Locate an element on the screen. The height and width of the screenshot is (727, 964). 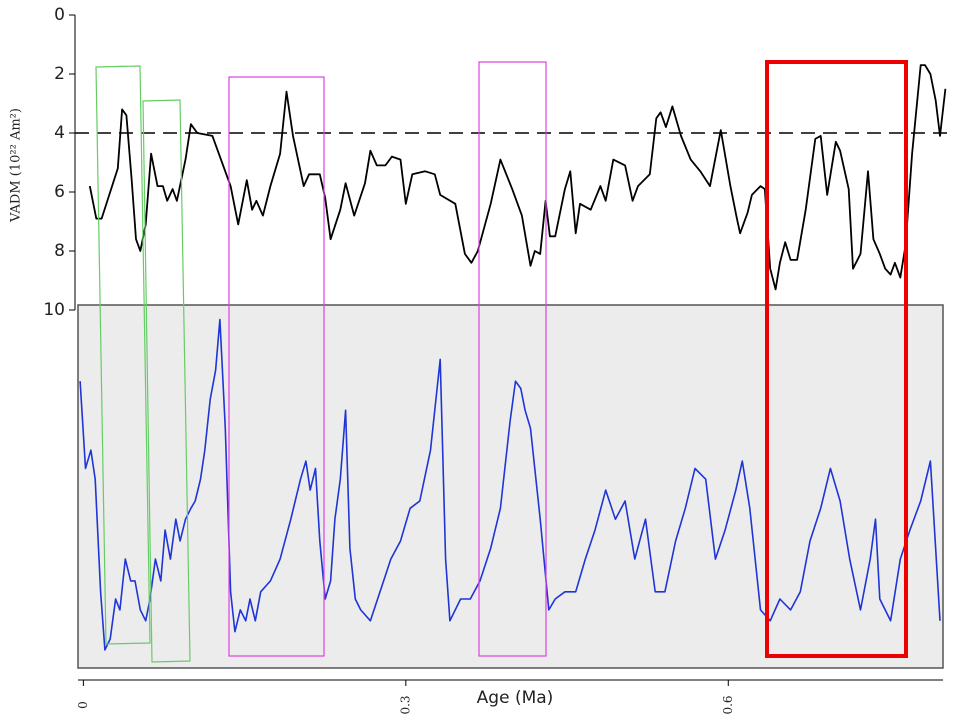
x-tick-label: 0 is located at coordinates (83, 705).